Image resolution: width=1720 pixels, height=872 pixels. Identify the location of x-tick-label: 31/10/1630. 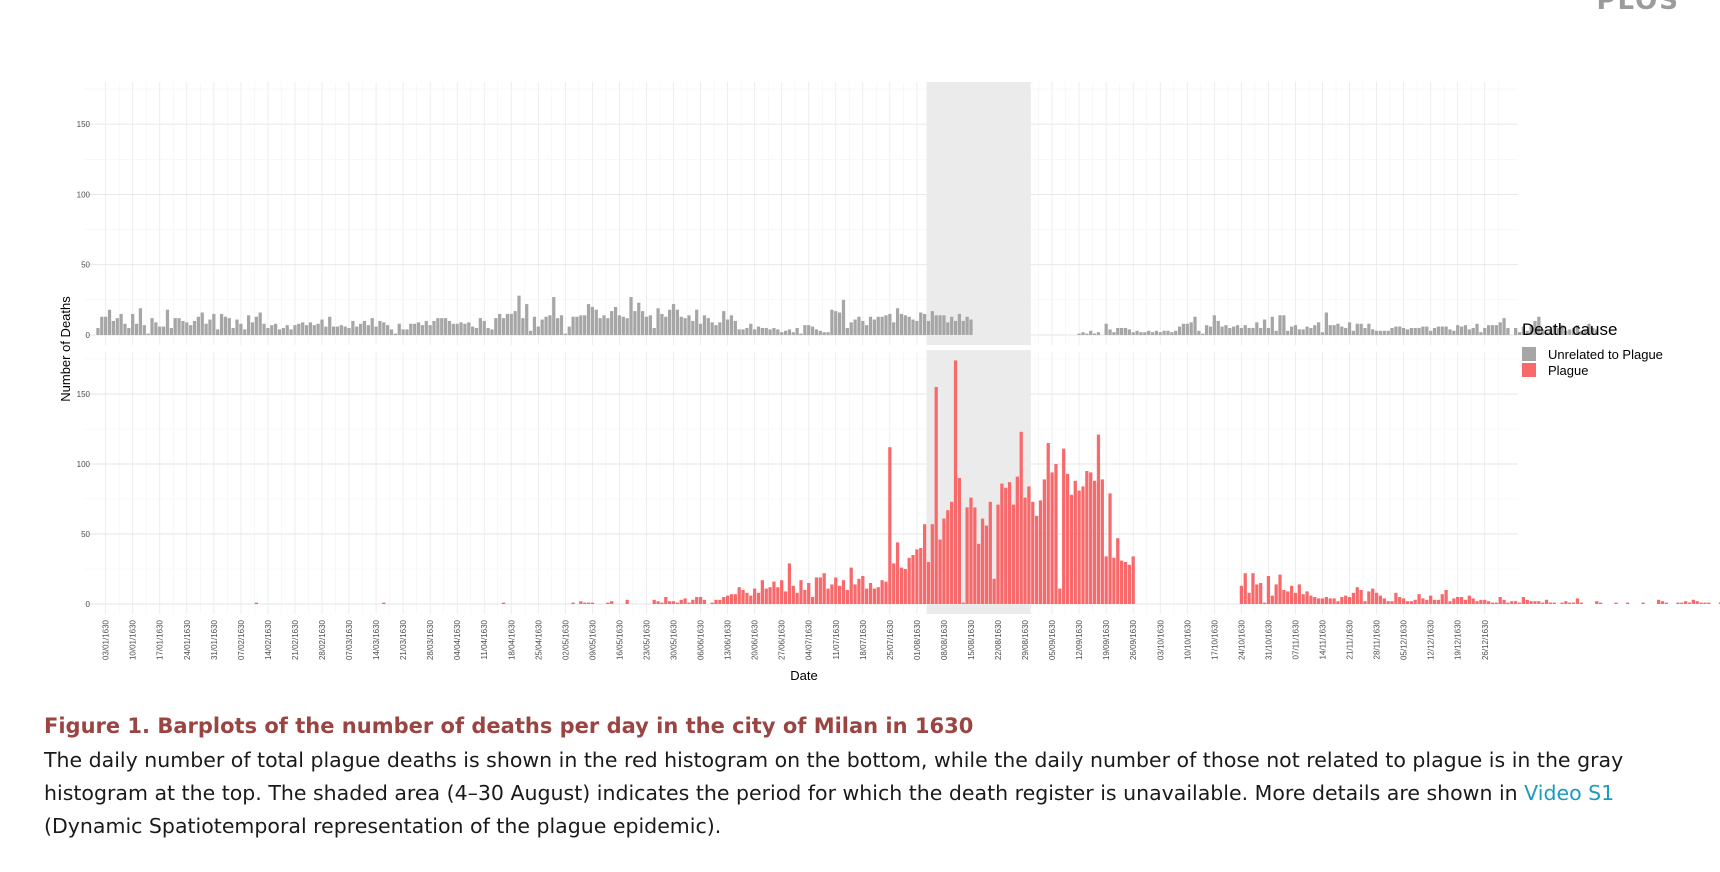
(1268, 639).